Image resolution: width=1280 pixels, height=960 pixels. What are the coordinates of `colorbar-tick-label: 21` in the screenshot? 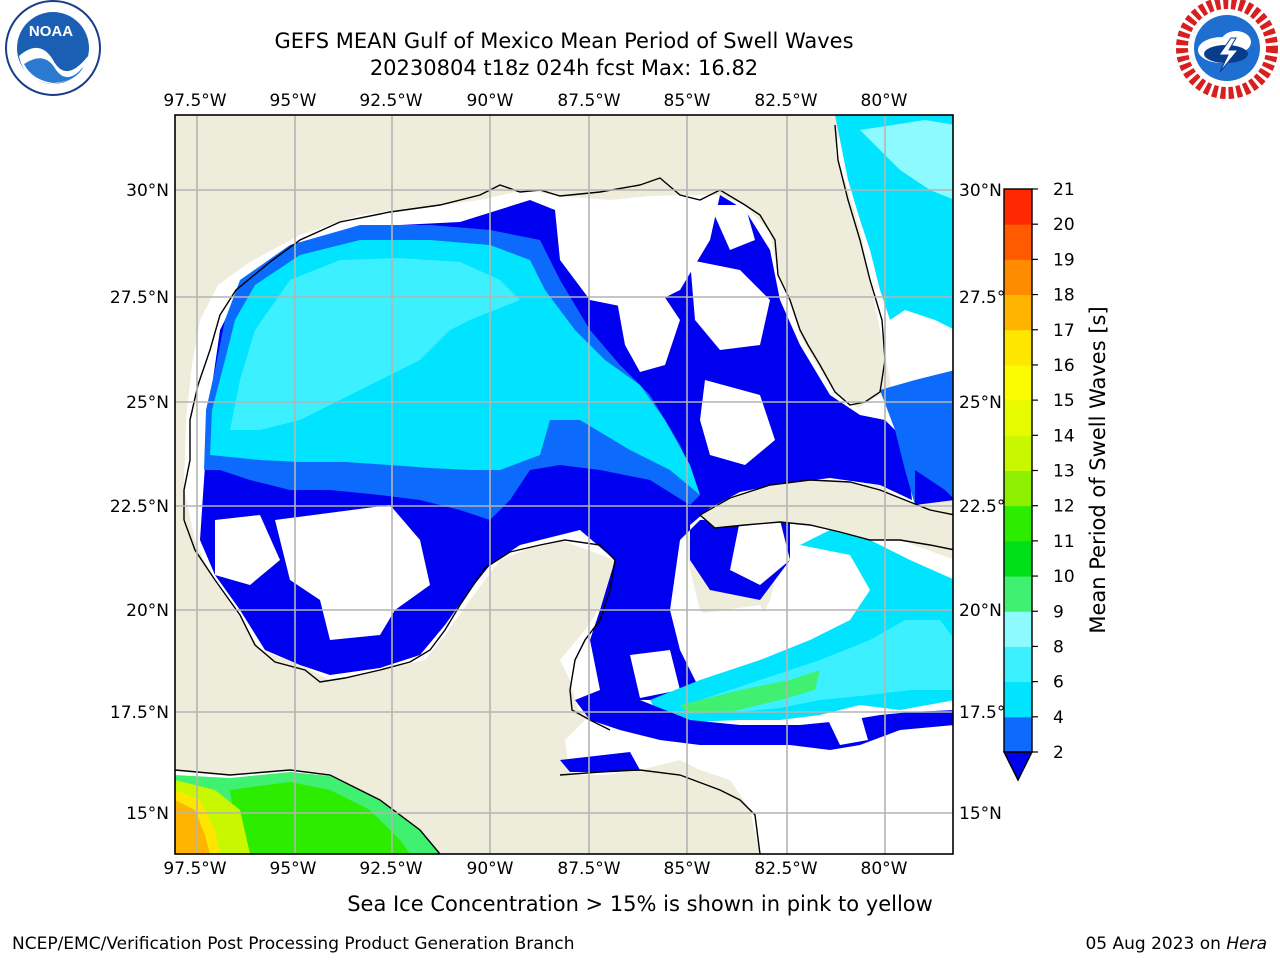 It's located at (1064, 190).